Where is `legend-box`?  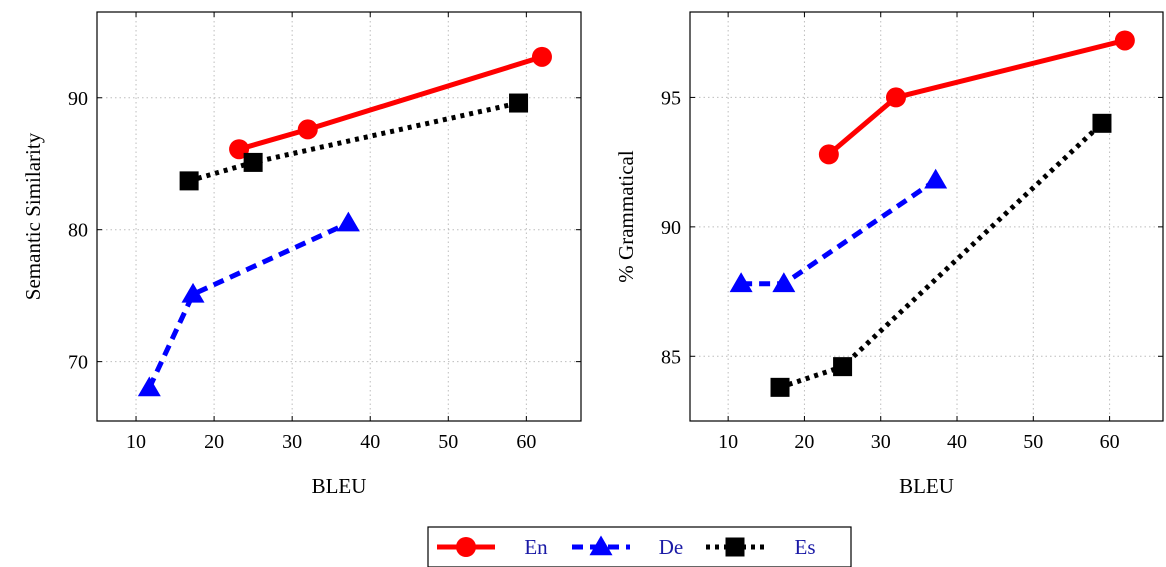
legend-box is located at coordinates (639, 546).